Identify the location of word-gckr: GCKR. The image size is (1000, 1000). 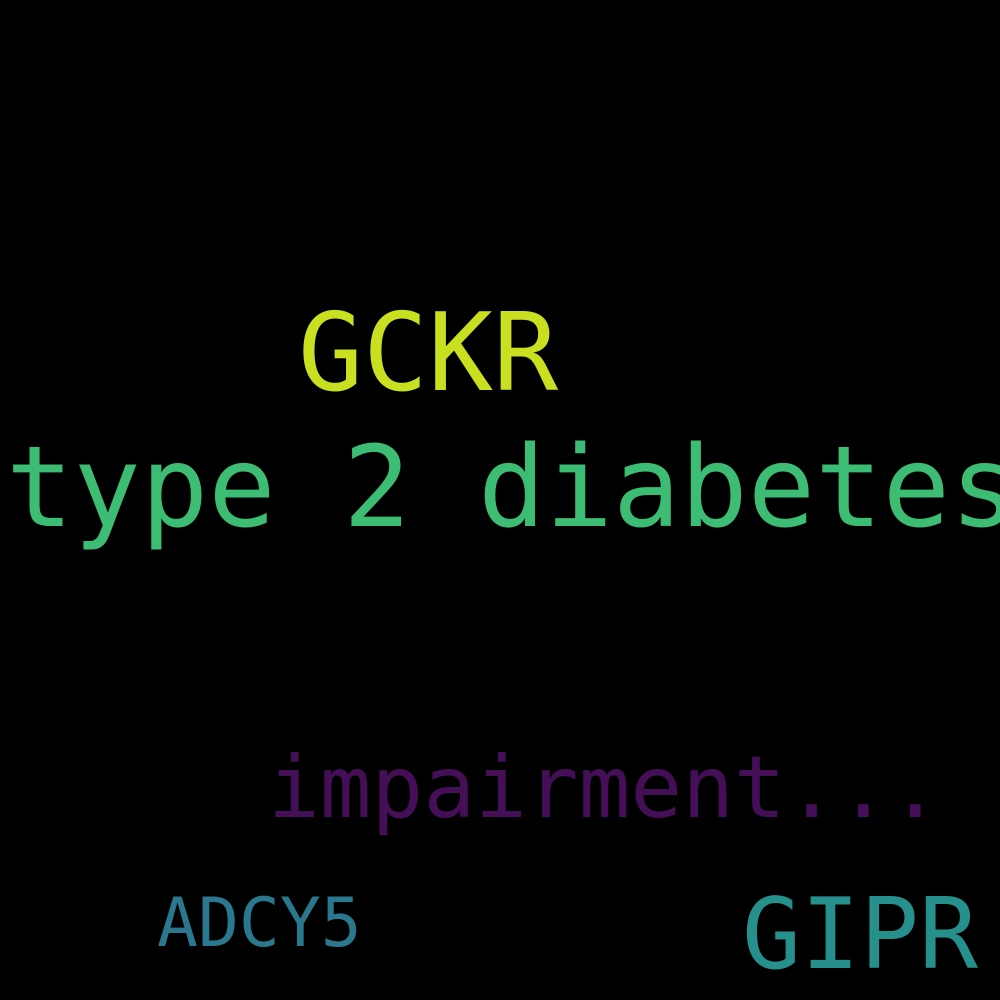
(428, 353).